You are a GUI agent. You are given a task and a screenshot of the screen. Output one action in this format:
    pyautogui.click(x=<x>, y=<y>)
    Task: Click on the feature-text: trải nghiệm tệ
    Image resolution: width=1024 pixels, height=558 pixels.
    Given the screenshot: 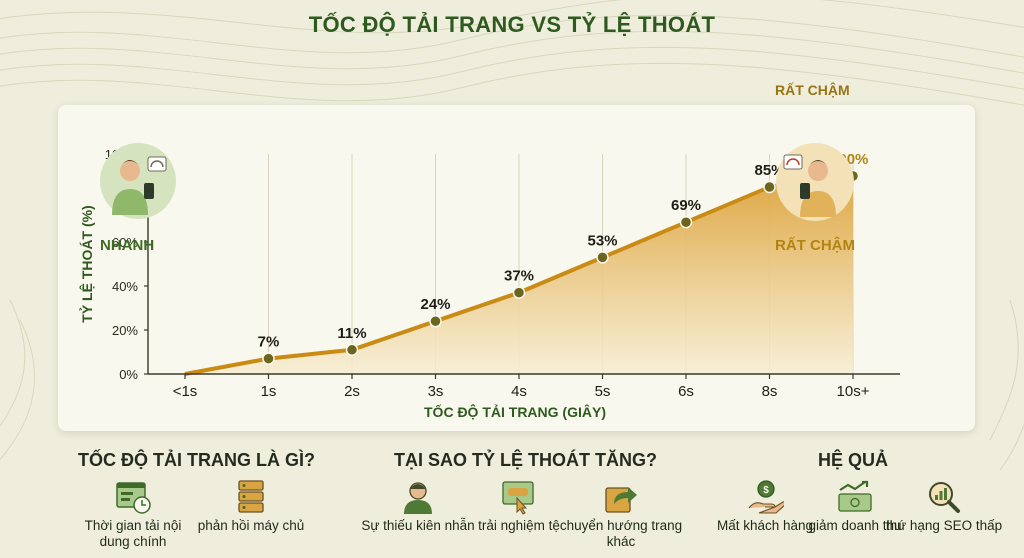 What is the action you would take?
    pyautogui.click(x=519, y=525)
    